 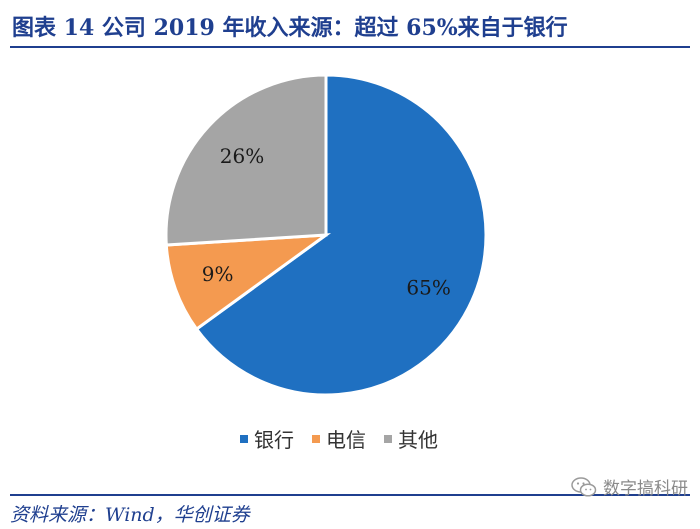 I want to click on legend-label-3: 其他, so click(x=418, y=440).